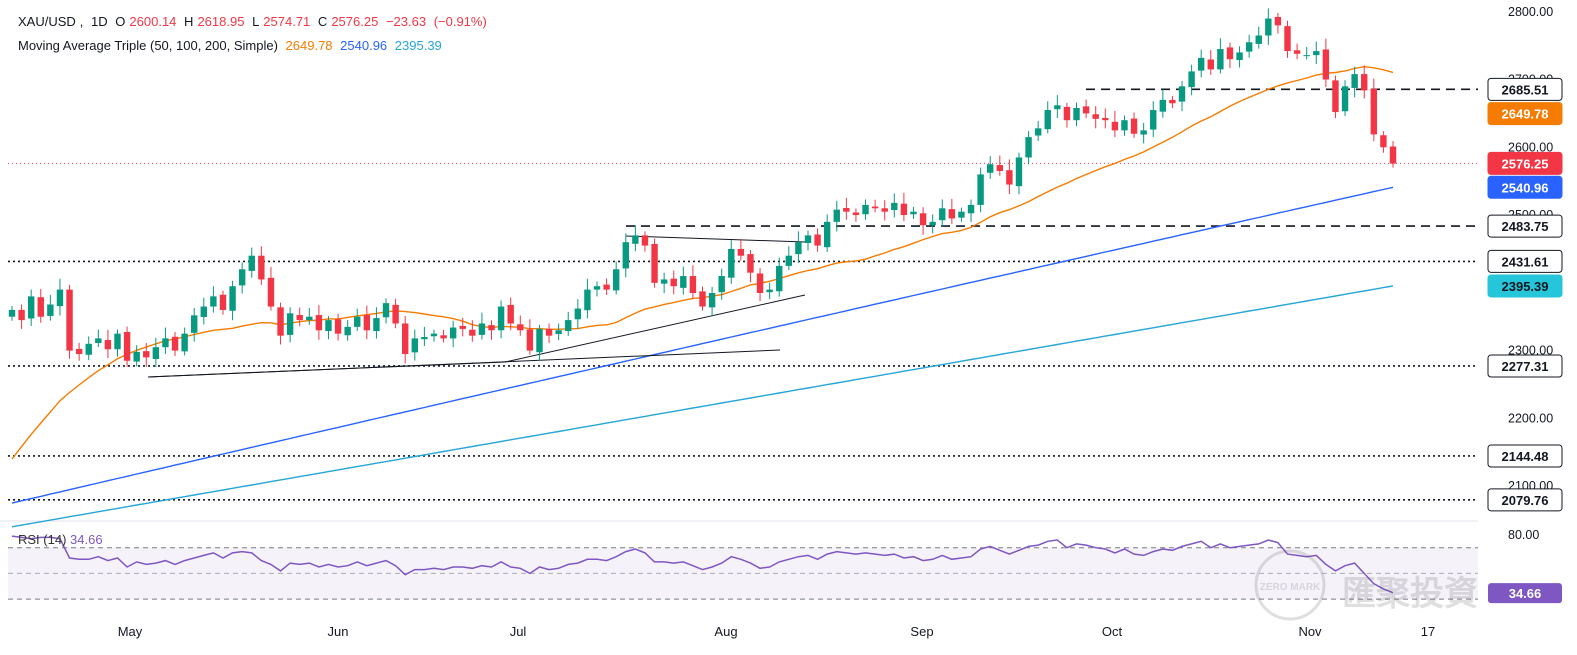 This screenshot has width=1577, height=655. Describe the element at coordinates (1428, 631) in the screenshot. I see `time-axis-label: 17` at that location.